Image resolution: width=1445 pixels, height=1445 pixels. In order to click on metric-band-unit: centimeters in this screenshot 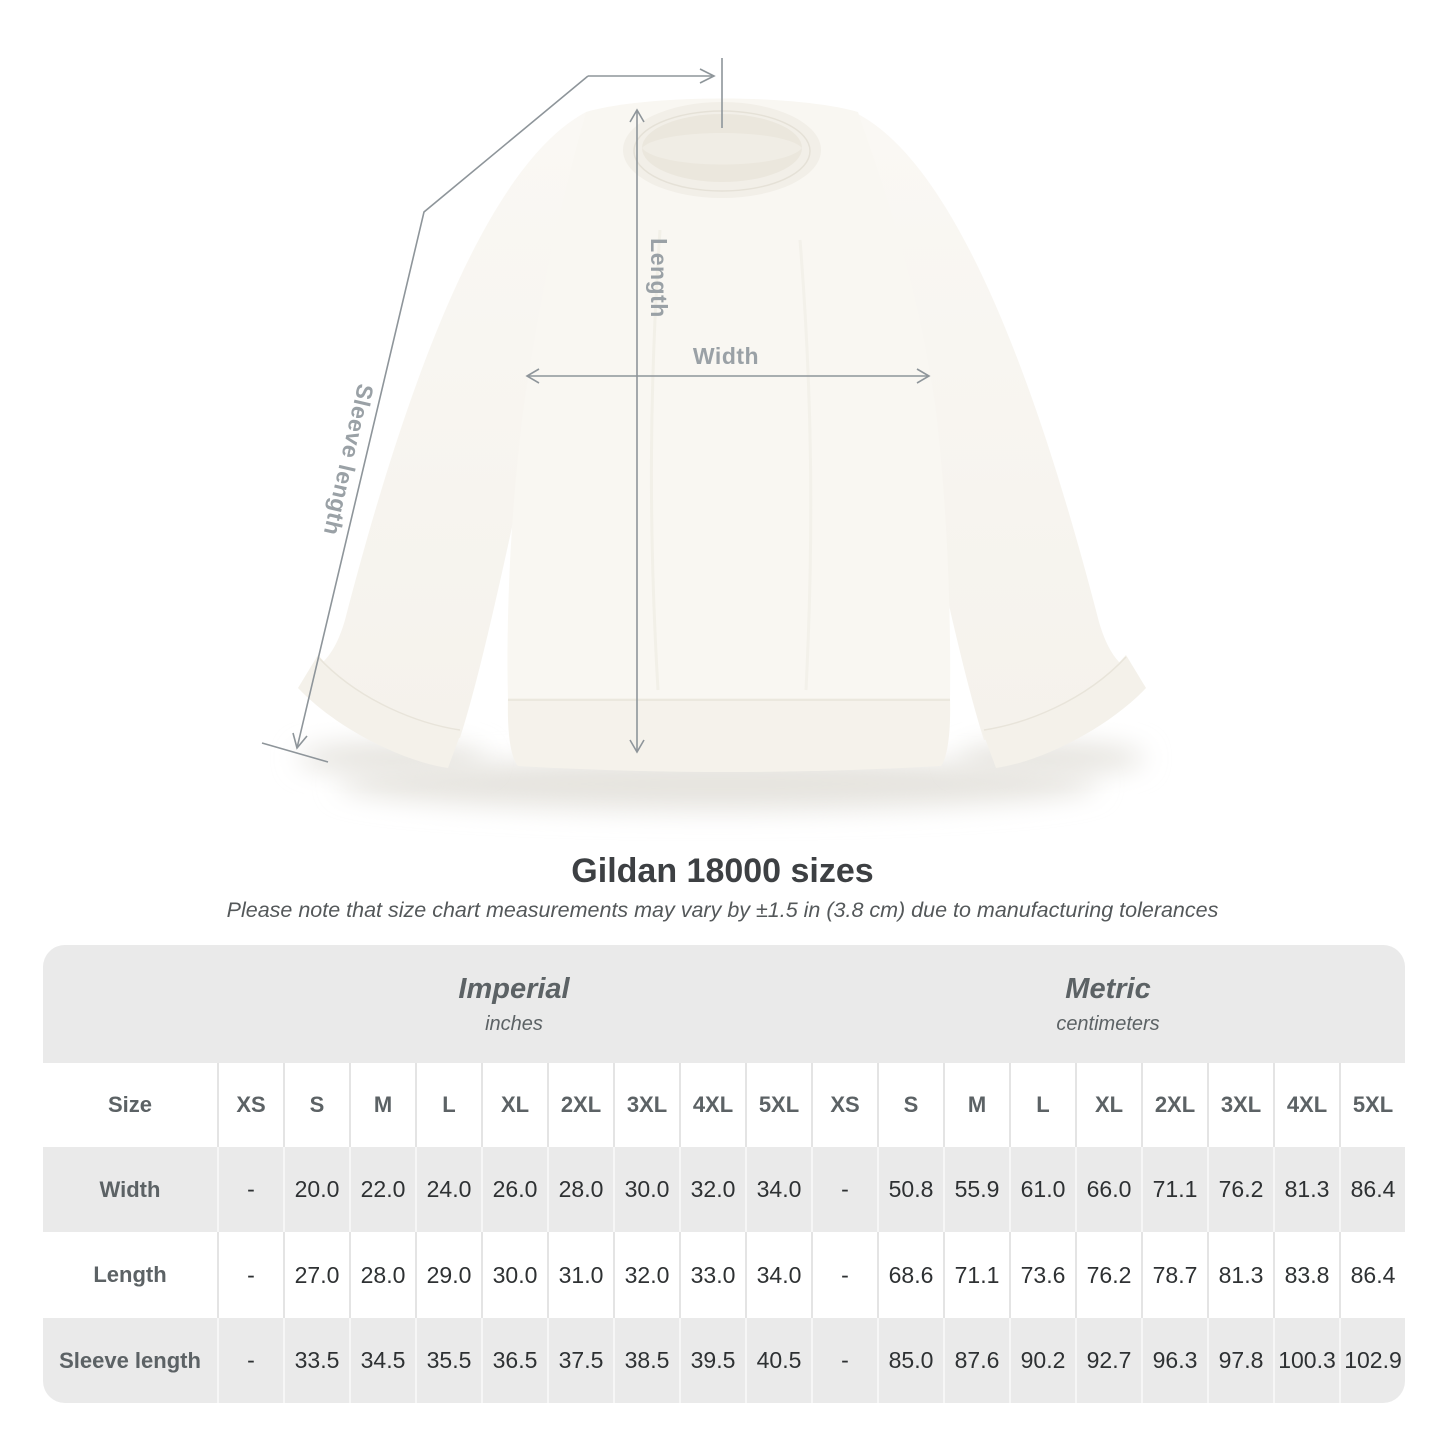, I will do `click(1108, 1023)`.